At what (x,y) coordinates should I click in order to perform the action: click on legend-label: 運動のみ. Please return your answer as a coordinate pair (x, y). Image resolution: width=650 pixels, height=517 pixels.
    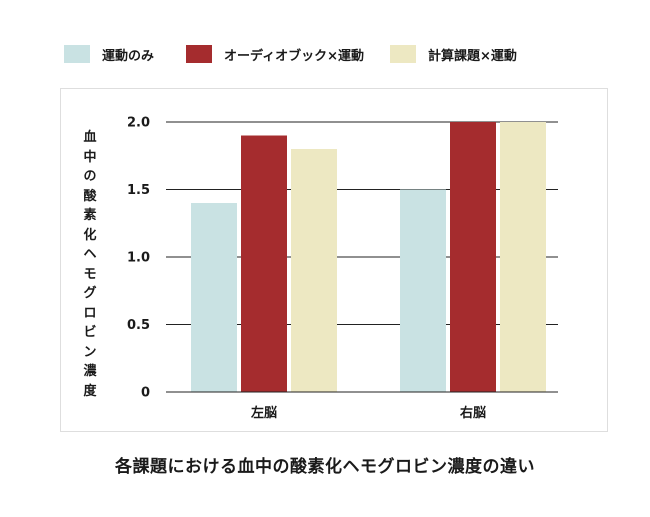
    Looking at the image, I should click on (128, 56).